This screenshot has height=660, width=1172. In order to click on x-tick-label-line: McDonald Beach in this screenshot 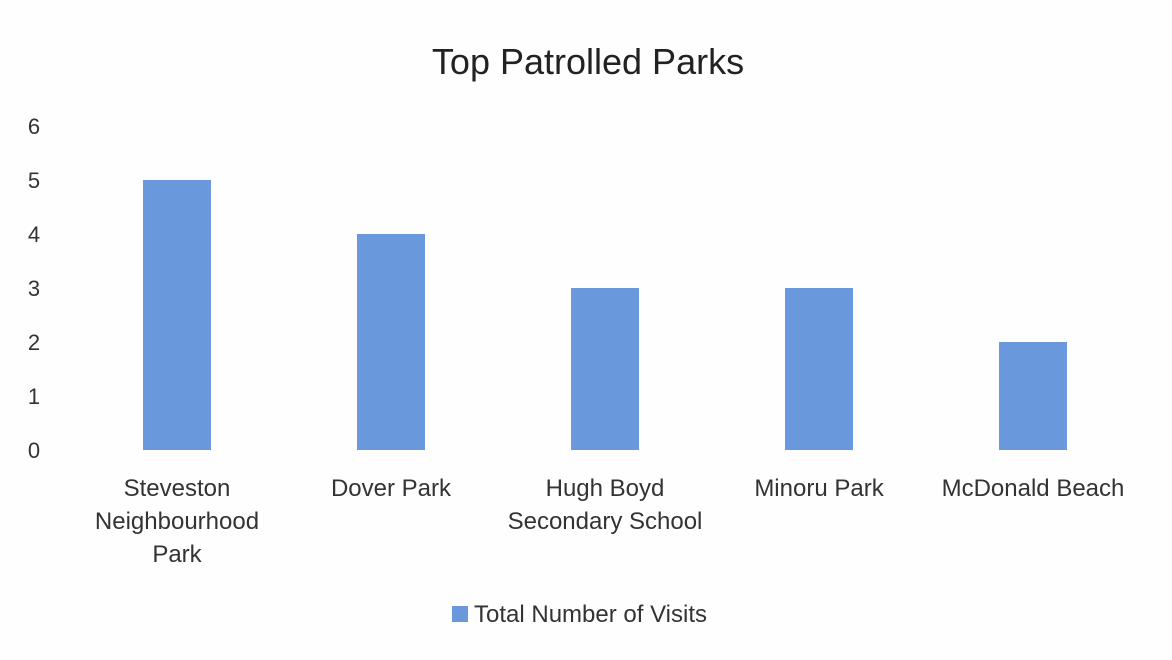, I will do `click(1033, 488)`.